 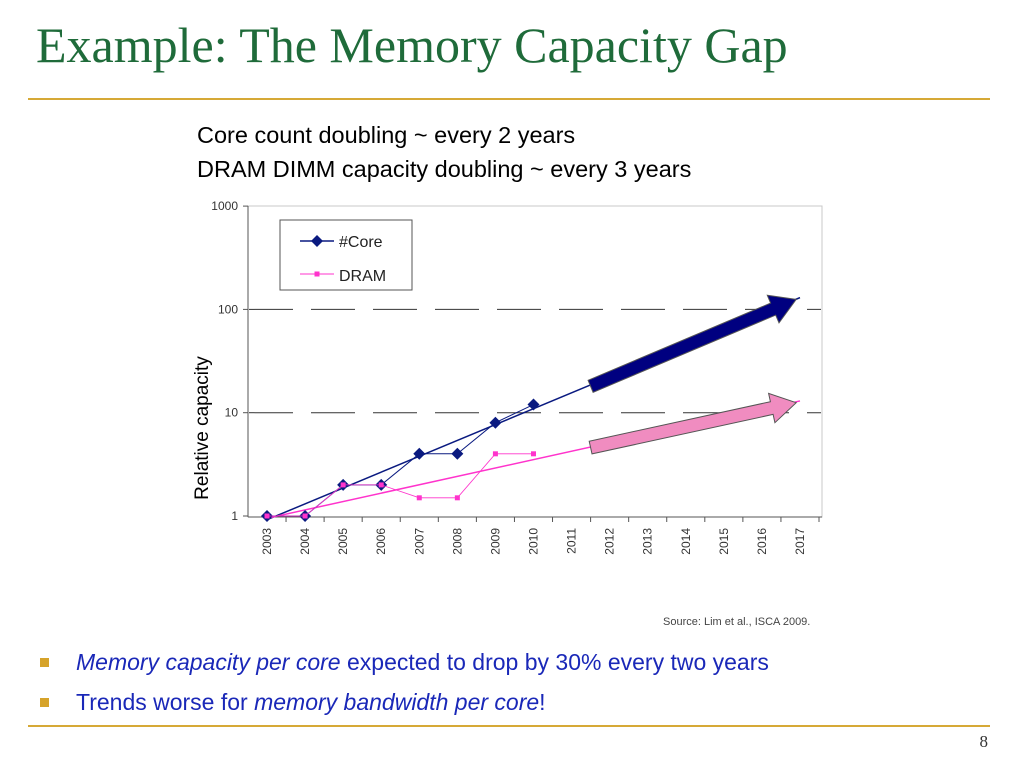 I want to click on x-tick-label: 2016, so click(x=762, y=541).